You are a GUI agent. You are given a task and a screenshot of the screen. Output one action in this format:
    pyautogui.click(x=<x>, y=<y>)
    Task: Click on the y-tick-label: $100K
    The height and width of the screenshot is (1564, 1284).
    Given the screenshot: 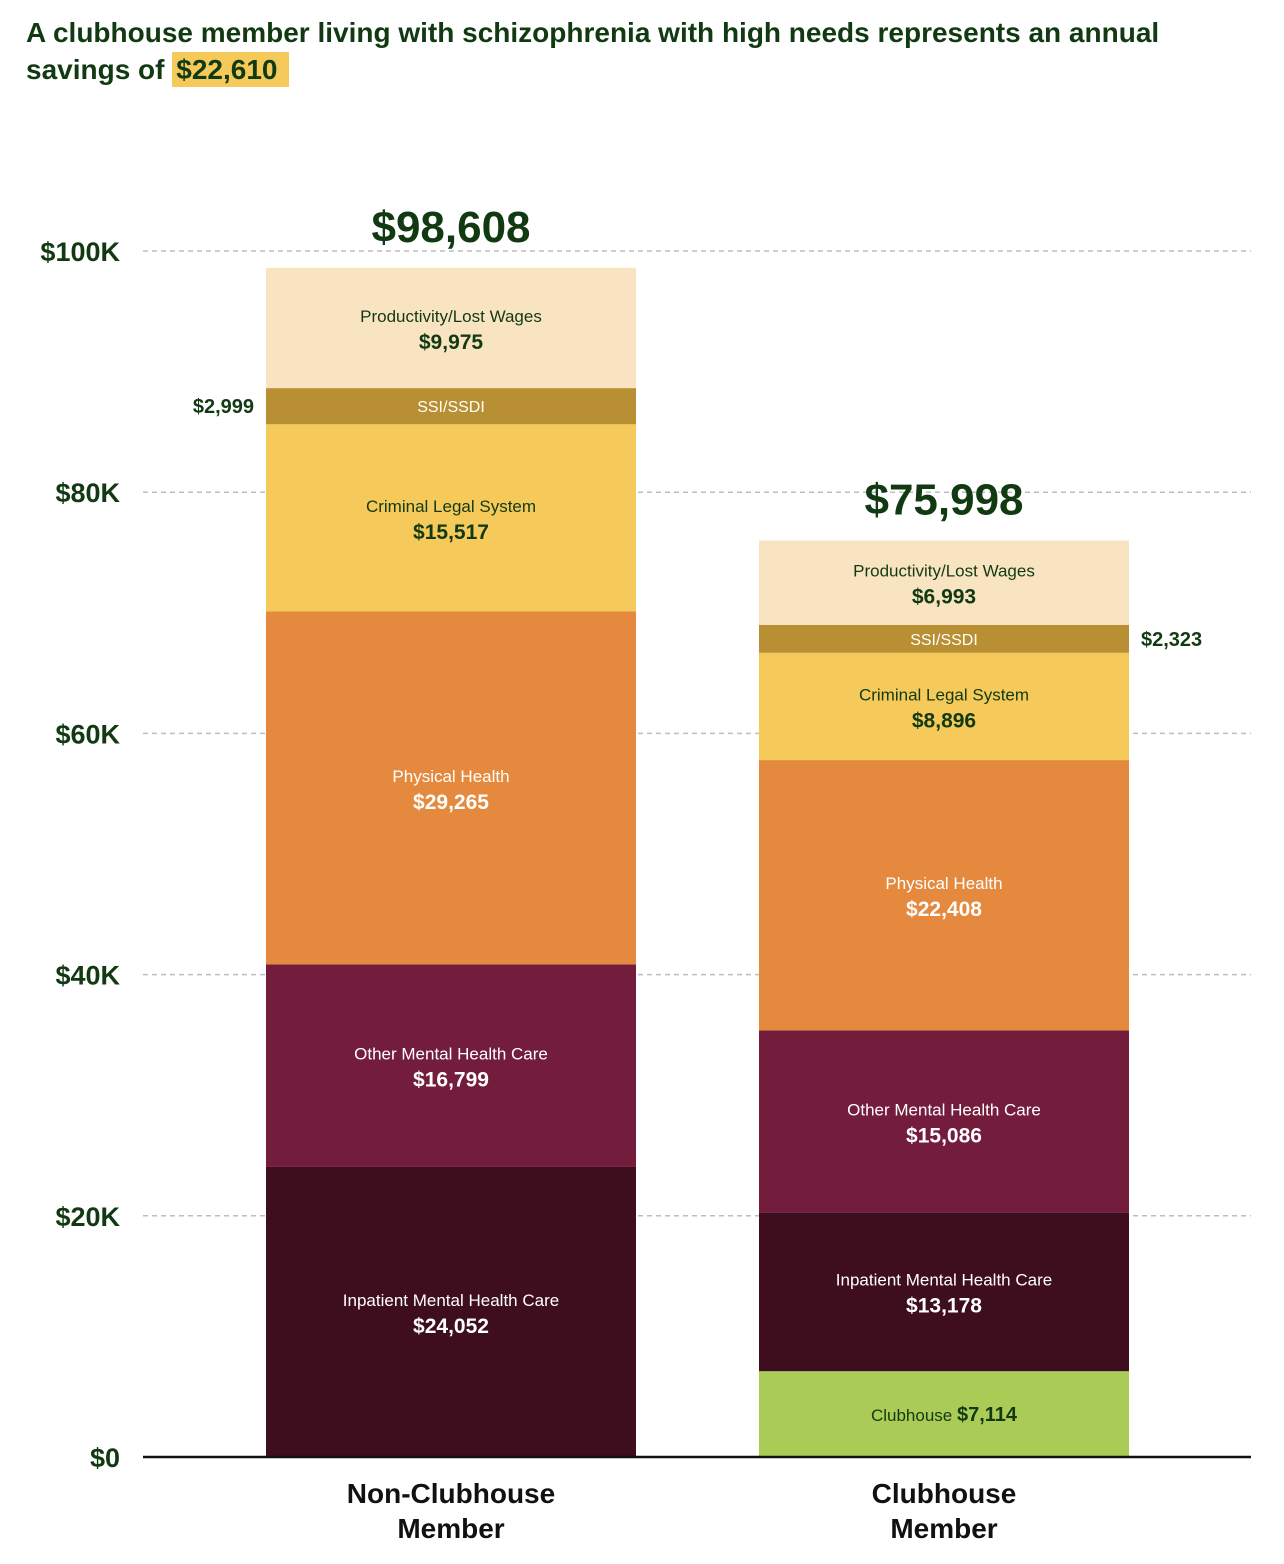 What is the action you would take?
    pyautogui.click(x=80, y=252)
    